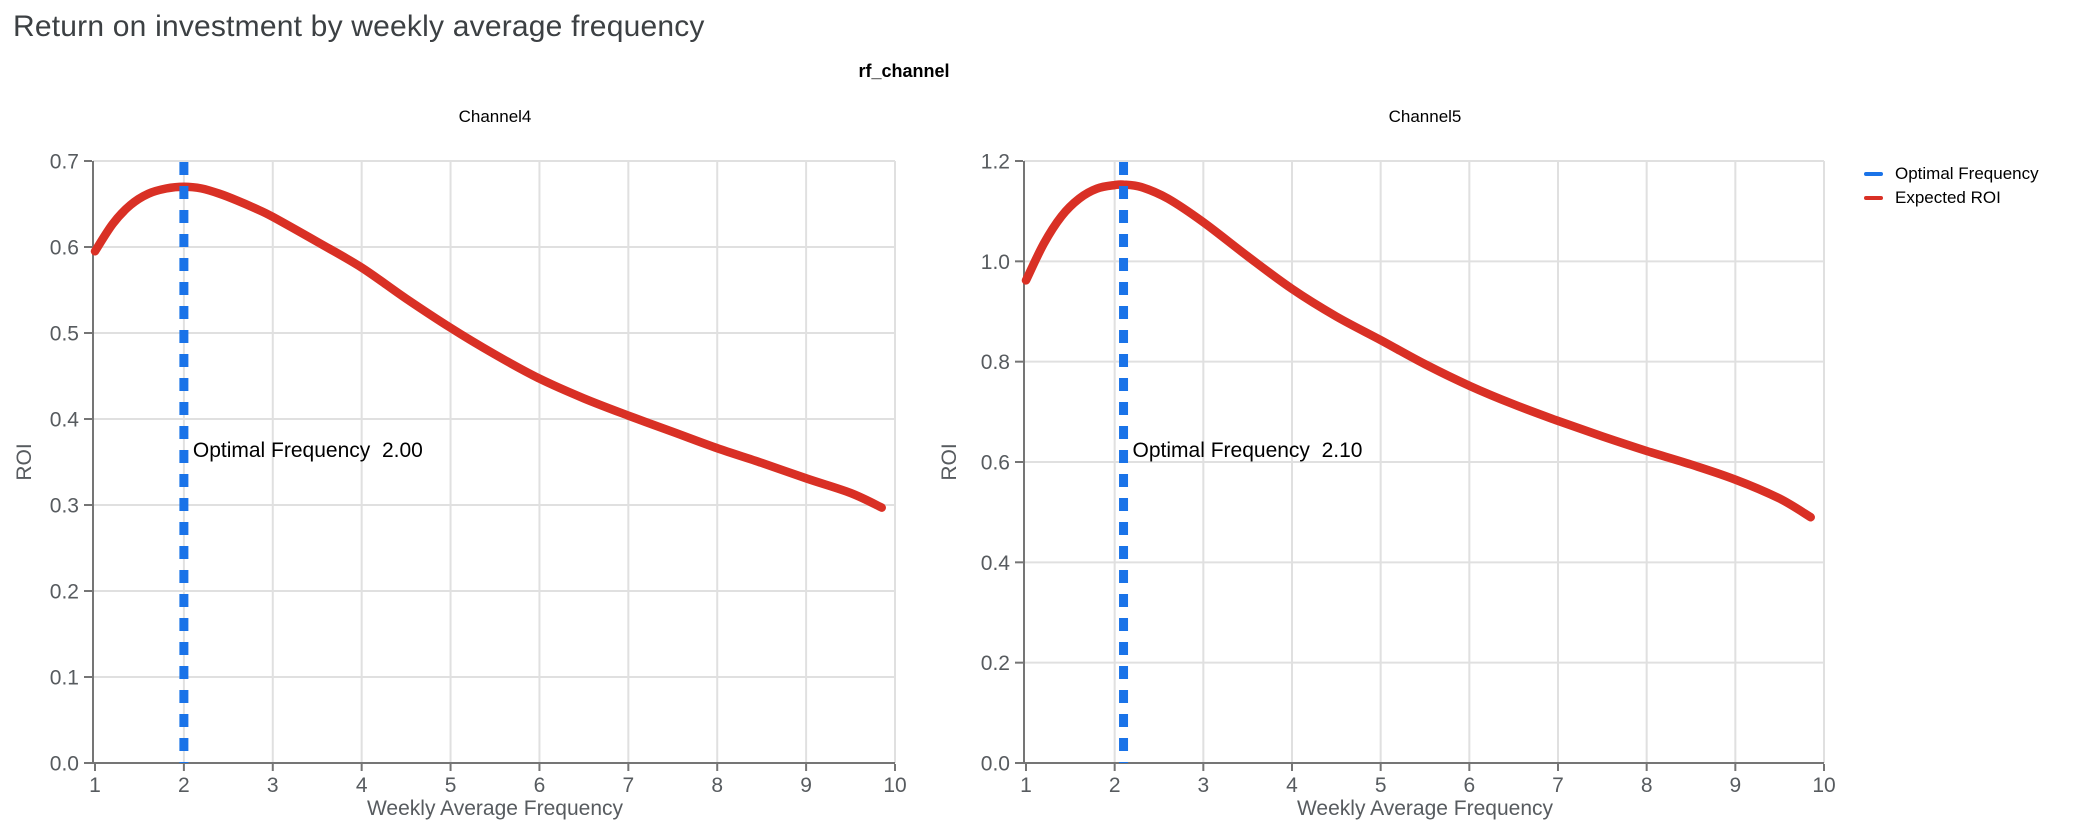 The height and width of the screenshot is (840, 2074). What do you see at coordinates (1247, 450) in the screenshot?
I see `optimal-frequency-annotation: Optimal Frequency 2.10` at bounding box center [1247, 450].